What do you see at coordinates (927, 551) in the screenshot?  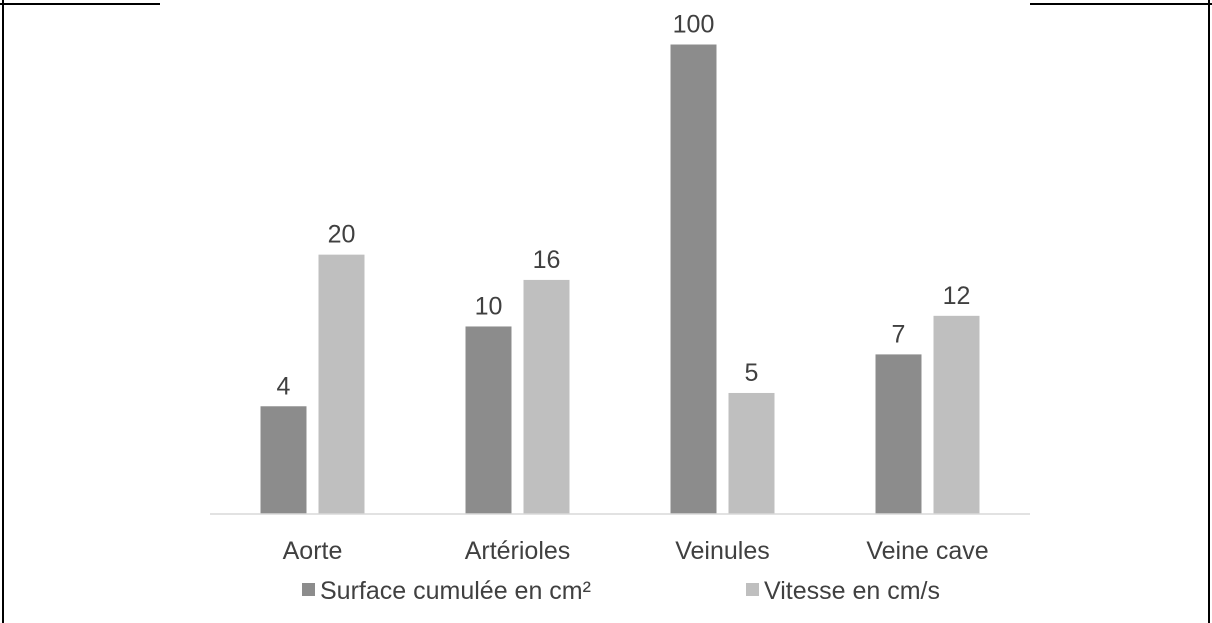 I see `category-label-3: Veine cave` at bounding box center [927, 551].